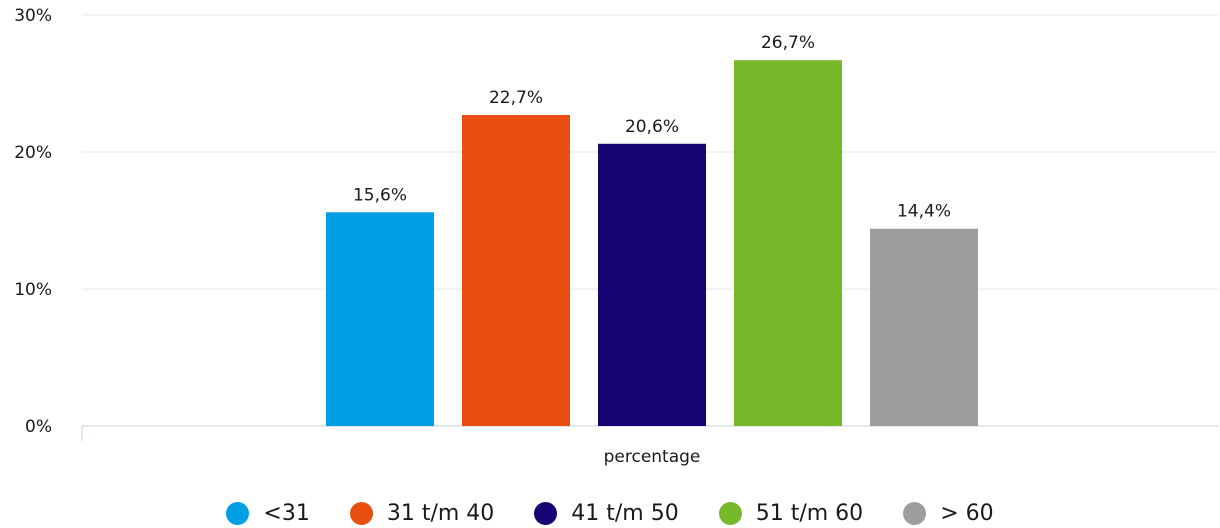 The height and width of the screenshot is (528, 1220). I want to click on data-label: 15,6%, so click(380, 195).